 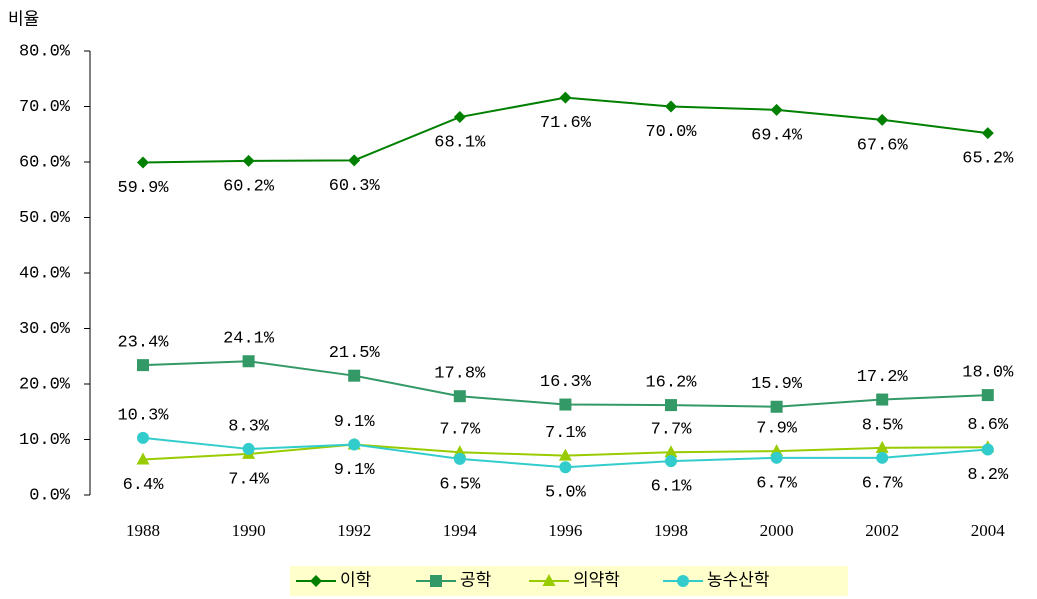 I want to click on x-tick-label: 2004, so click(x=988, y=530).